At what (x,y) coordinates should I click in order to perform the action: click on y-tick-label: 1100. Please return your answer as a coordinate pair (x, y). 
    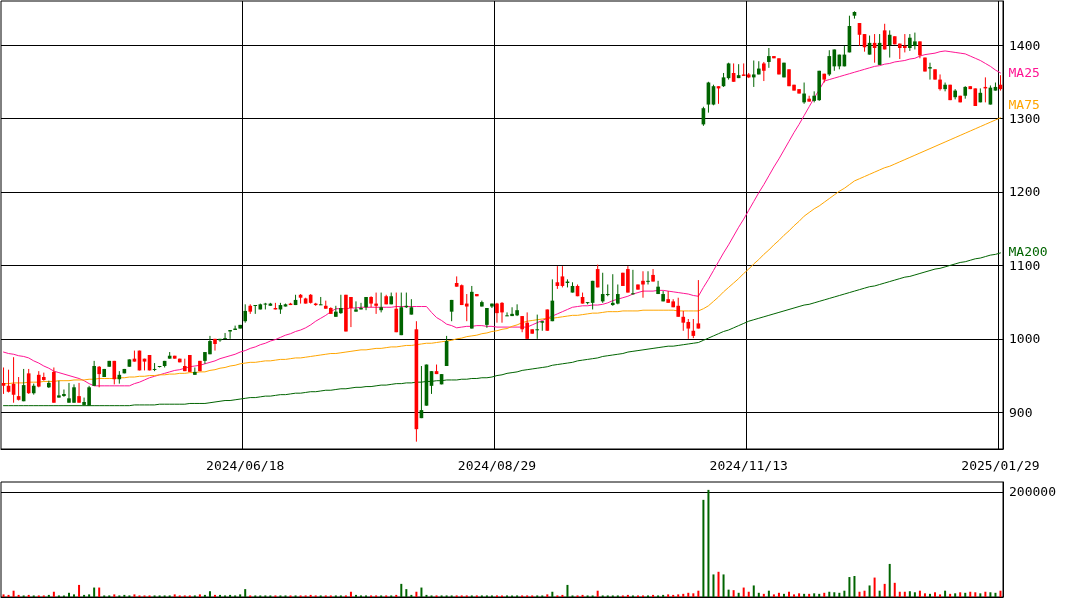
    Looking at the image, I should click on (1025, 265).